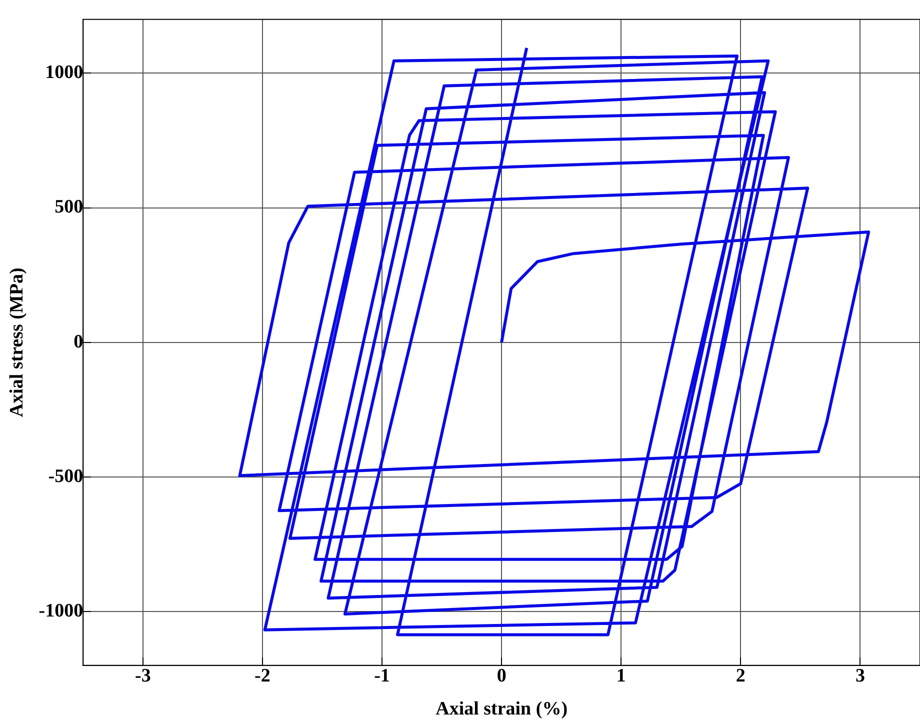  I want to click on y-tick-label: -500, so click(66, 476).